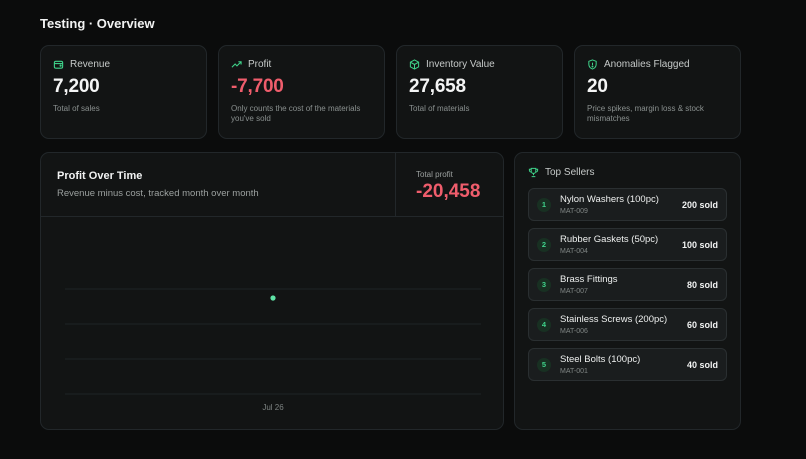 Image resolution: width=806 pixels, height=459 pixels. Describe the element at coordinates (236, 64) in the screenshot. I see `trending-up-icon` at that location.